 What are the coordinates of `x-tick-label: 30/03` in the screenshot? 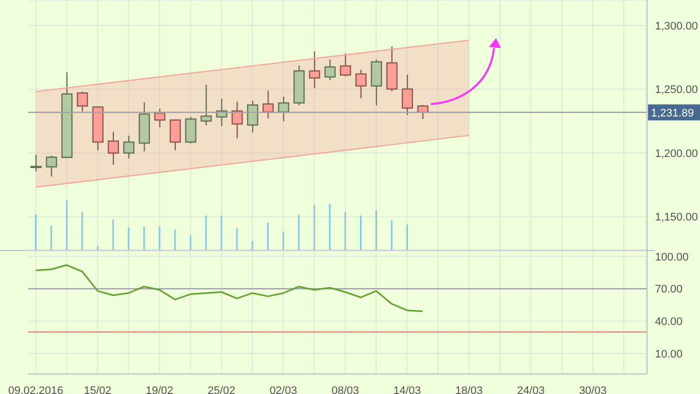 It's located at (593, 389).